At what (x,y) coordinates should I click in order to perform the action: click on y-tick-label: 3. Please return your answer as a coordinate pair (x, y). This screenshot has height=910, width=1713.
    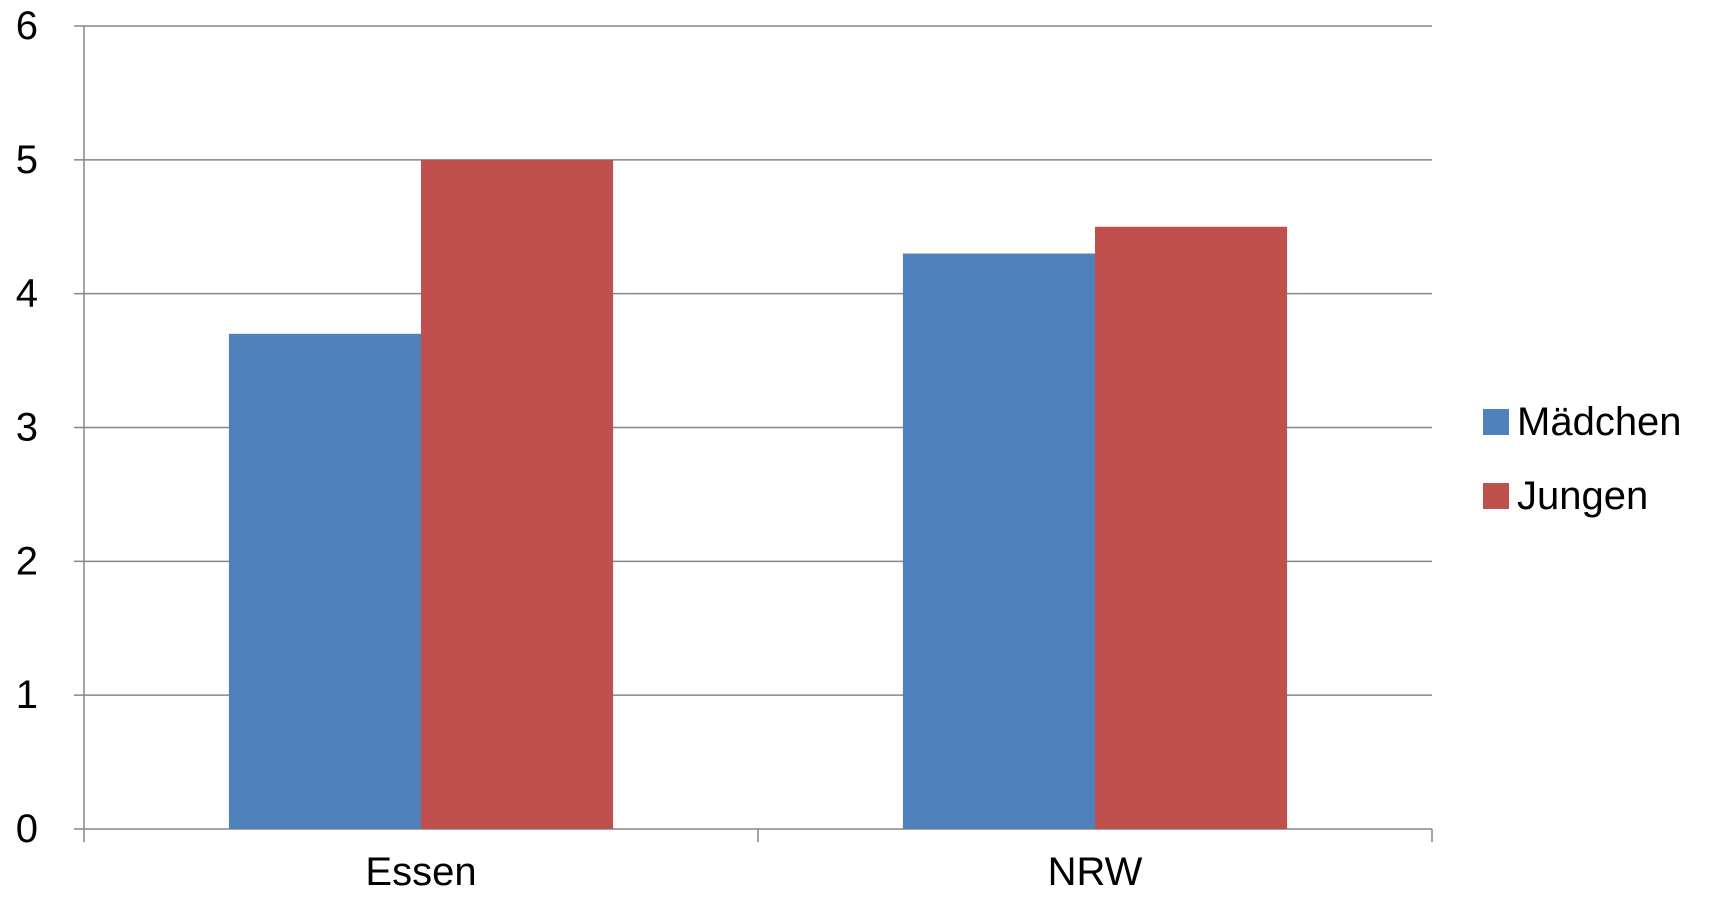
    Looking at the image, I should click on (27, 428).